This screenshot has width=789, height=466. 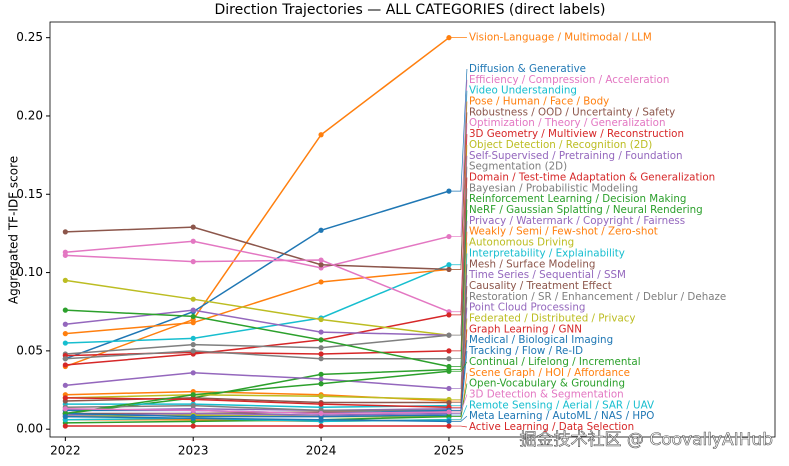 What do you see at coordinates (569, 80) in the screenshot?
I see `series-label: Efficiency / Compression / Acceleration` at bounding box center [569, 80].